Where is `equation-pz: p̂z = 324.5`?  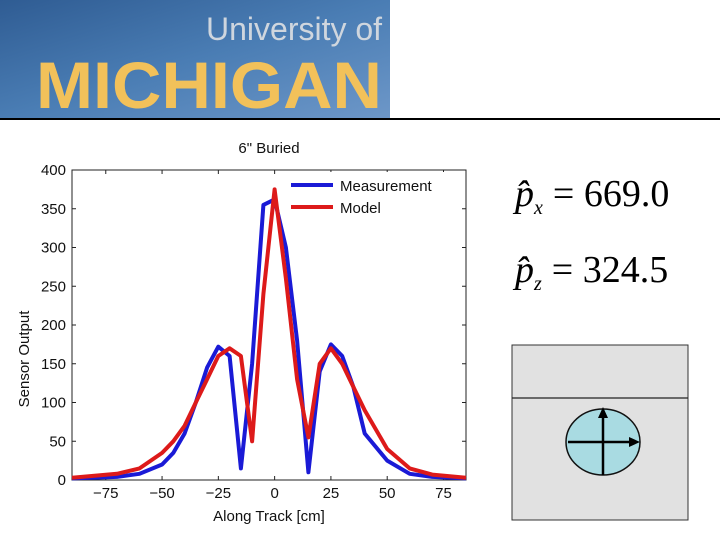 equation-pz: p̂z = 324.5 is located at coordinates (592, 271).